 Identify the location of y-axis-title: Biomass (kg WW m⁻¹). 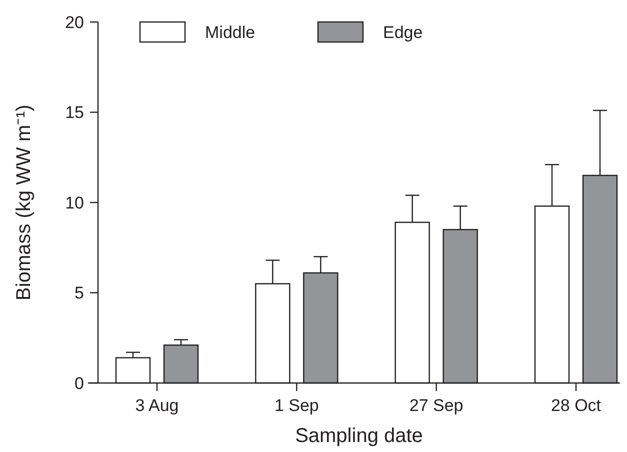
(24, 202).